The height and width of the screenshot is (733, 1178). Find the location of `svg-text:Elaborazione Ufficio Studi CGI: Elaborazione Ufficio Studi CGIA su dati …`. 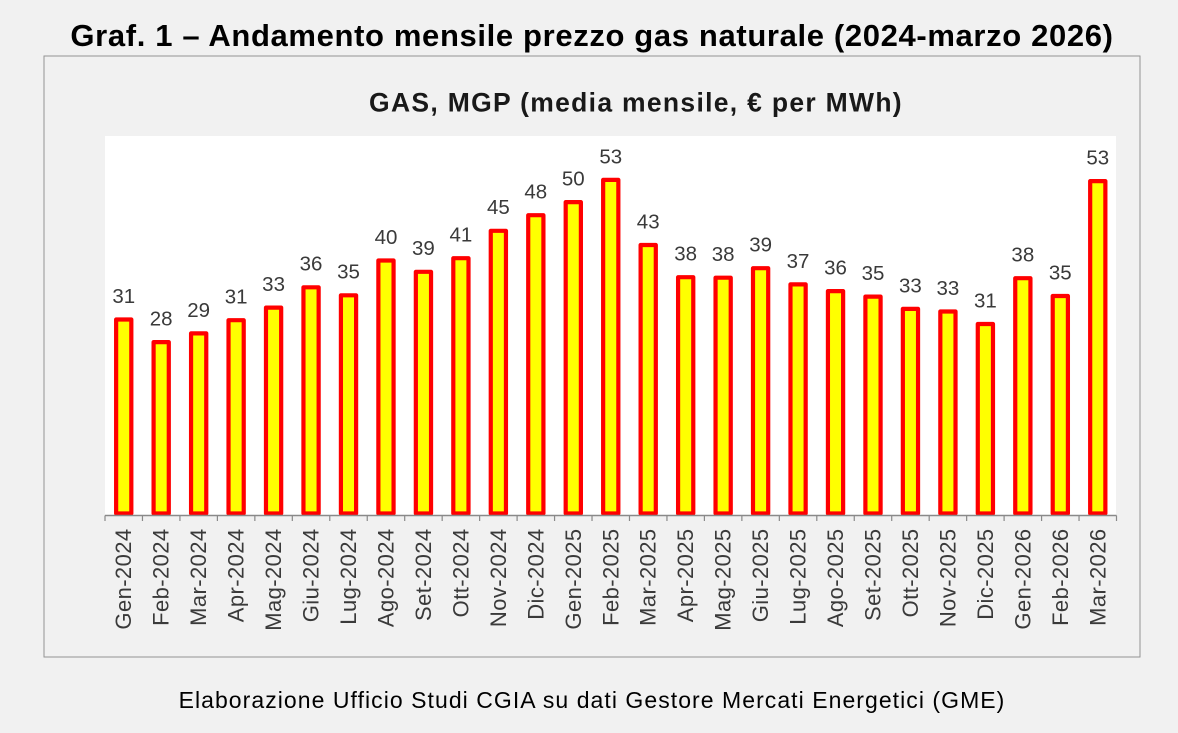

svg-text:Elaborazione Ufficio Studi CGI: Elaborazione Ufficio Studi CGIA su dati … is located at coordinates (592, 700).